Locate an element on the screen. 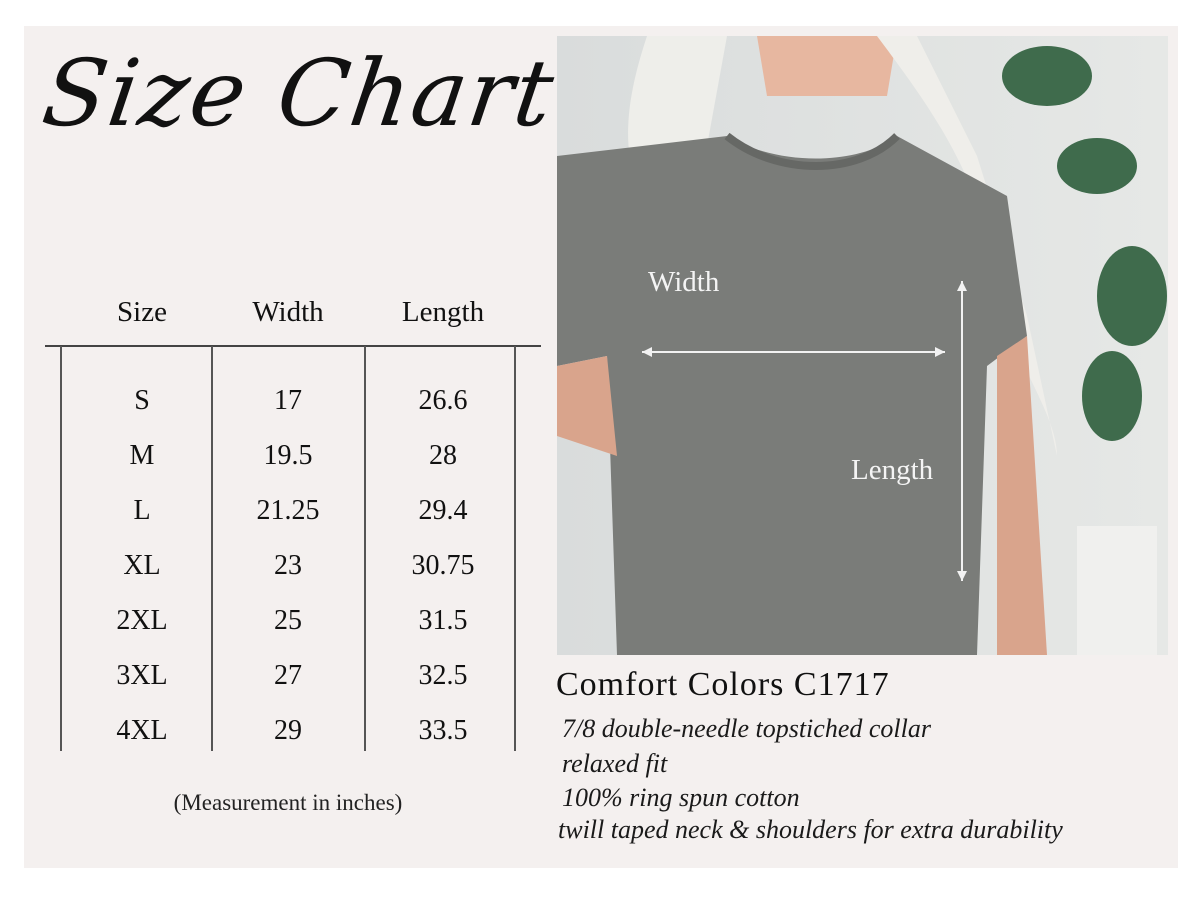 Image resolution: width=1200 pixels, height=897 pixels. product-name: Comfort Colors C1717 is located at coordinates (723, 684).